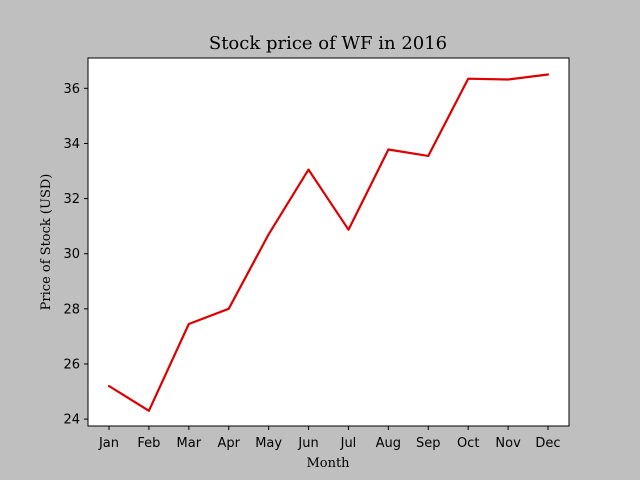  Describe the element at coordinates (71, 254) in the screenshot. I see `y-tick-label: 30` at that location.